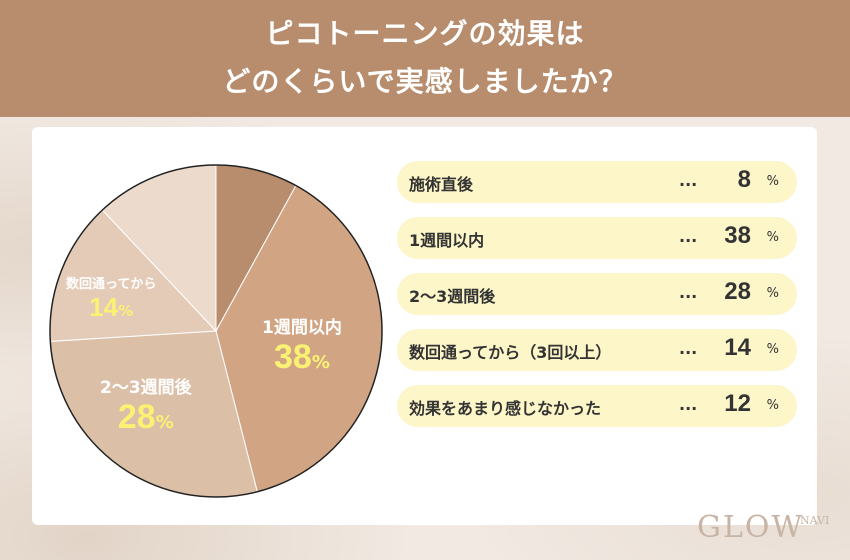  What do you see at coordinates (452, 296) in the screenshot?
I see `legend-label: 2〜3週間後` at bounding box center [452, 296].